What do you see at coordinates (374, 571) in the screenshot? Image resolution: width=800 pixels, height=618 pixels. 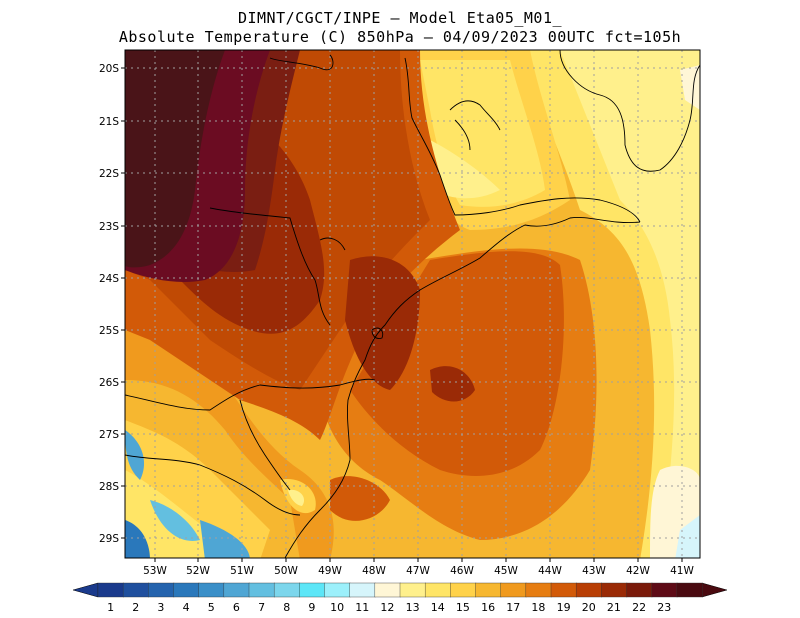 I see `lon-label: 48W` at bounding box center [374, 571].